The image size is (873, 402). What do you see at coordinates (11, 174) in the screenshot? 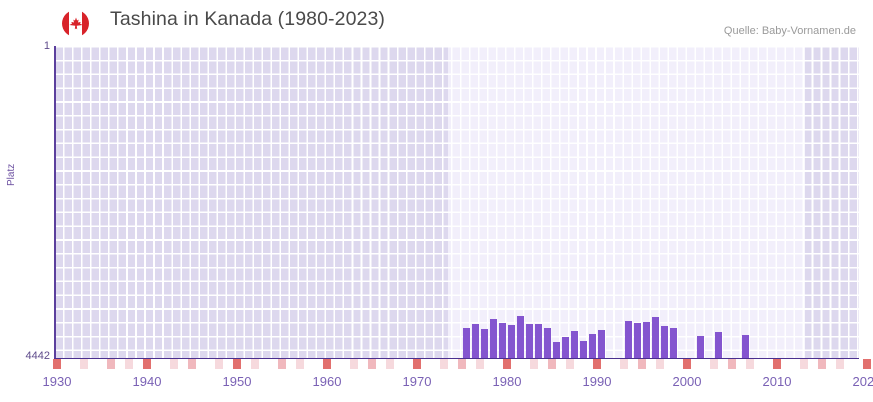
I see `y-axis-title: Platz` at bounding box center [11, 174].